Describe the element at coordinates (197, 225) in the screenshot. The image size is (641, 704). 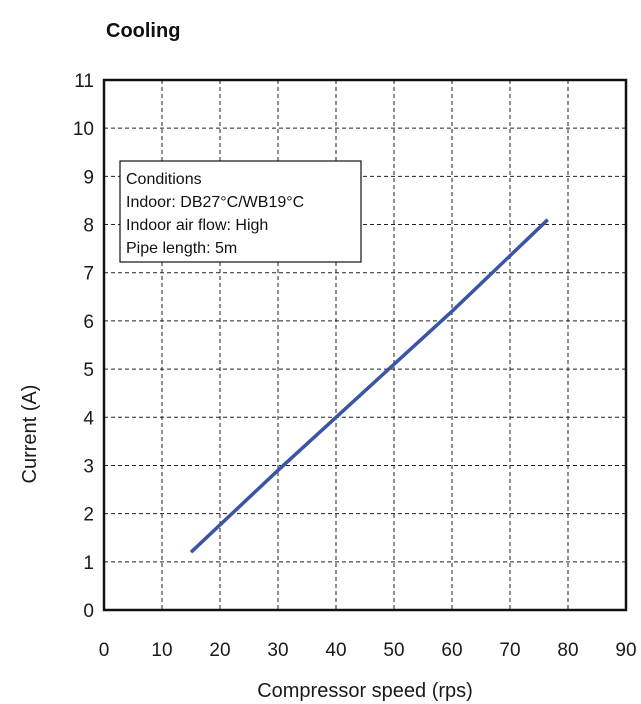
I see `conditions-line: Indoor air flow: High` at that location.